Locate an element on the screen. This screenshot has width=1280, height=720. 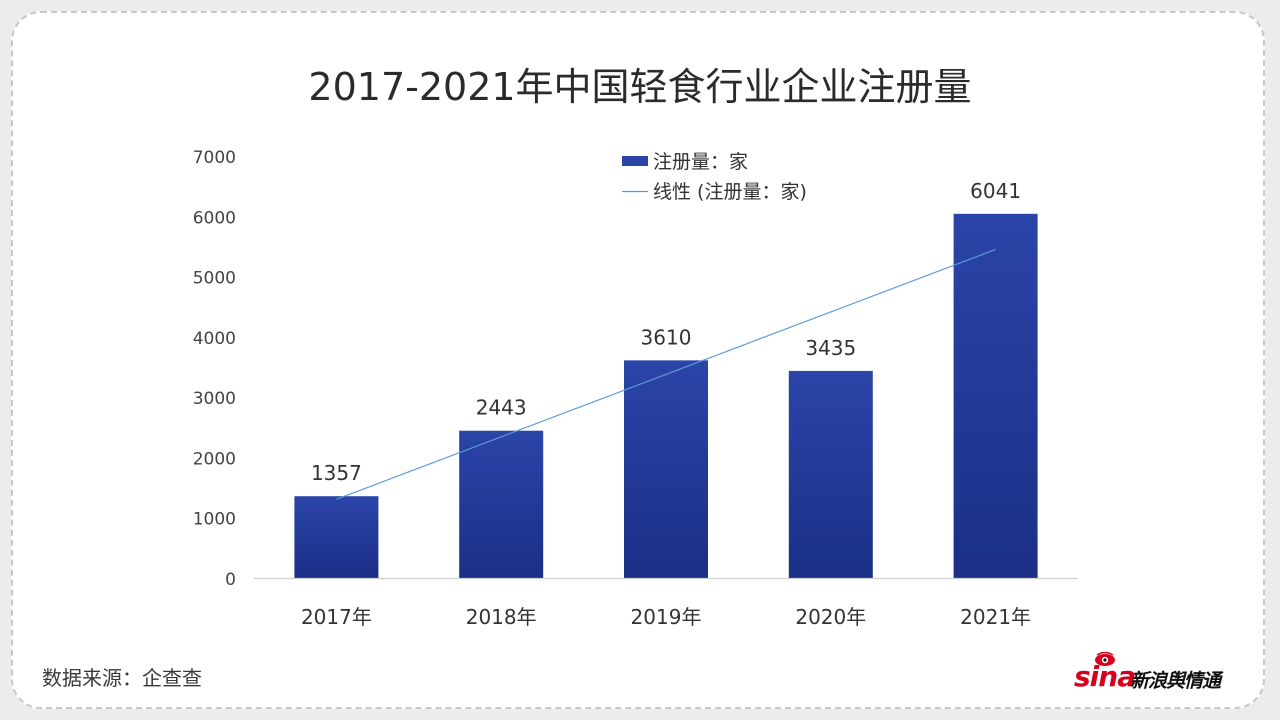
y-tick-label: 5000 is located at coordinates (214, 279).